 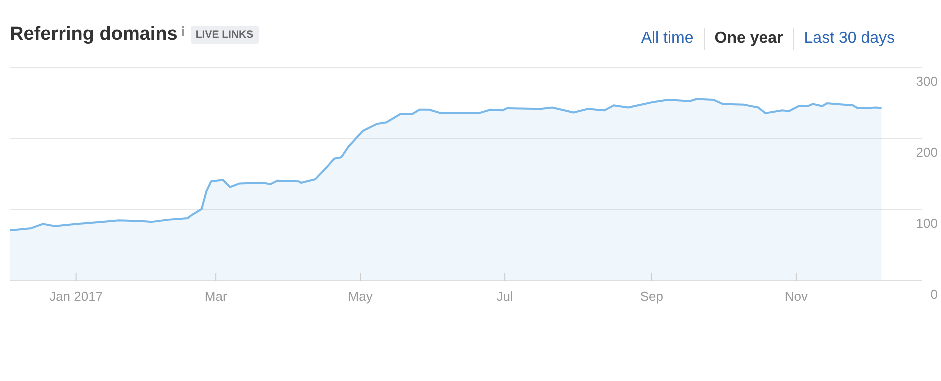 I want to click on chart-subtitle: LIVE LINKS, so click(x=224, y=35).